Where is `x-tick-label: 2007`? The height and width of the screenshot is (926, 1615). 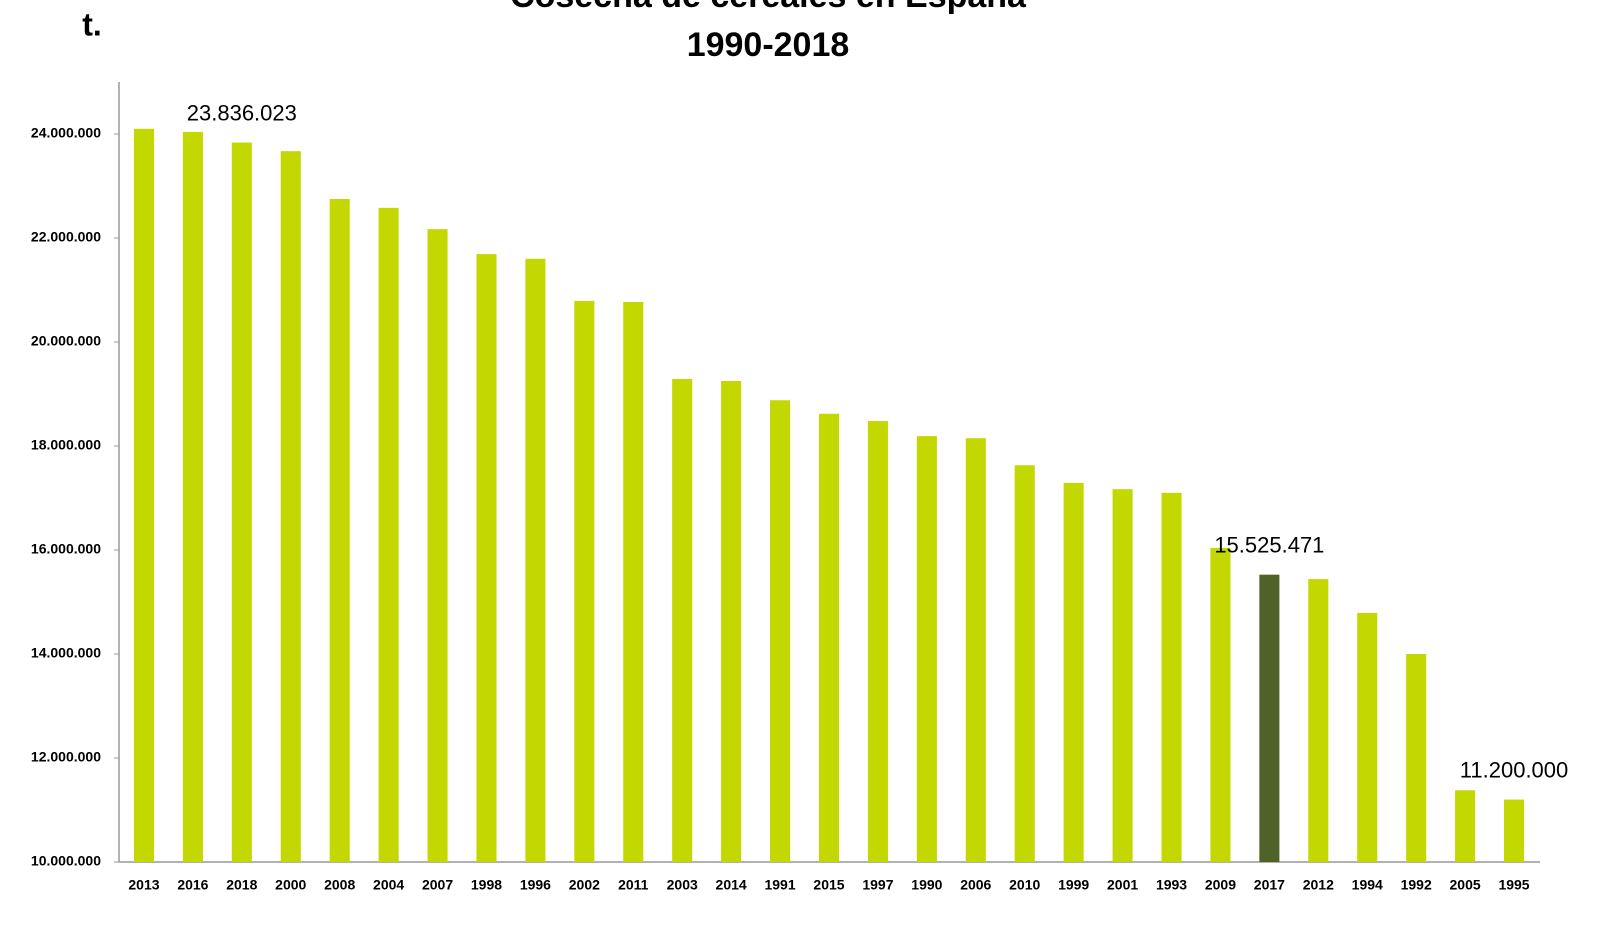
x-tick-label: 2007 is located at coordinates (437, 885).